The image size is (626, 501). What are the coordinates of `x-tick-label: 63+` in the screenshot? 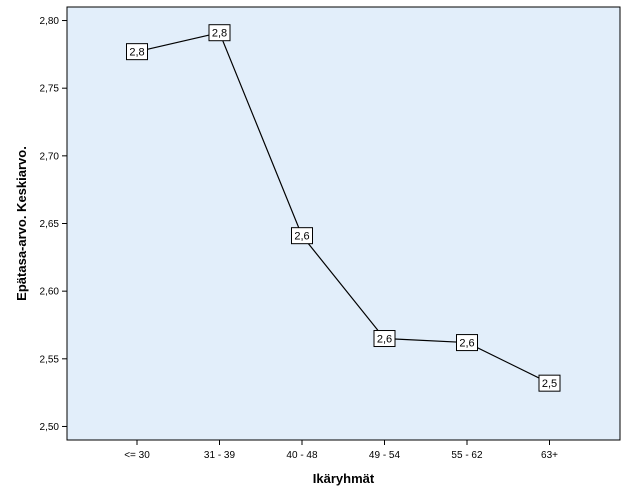 It's located at (549, 455).